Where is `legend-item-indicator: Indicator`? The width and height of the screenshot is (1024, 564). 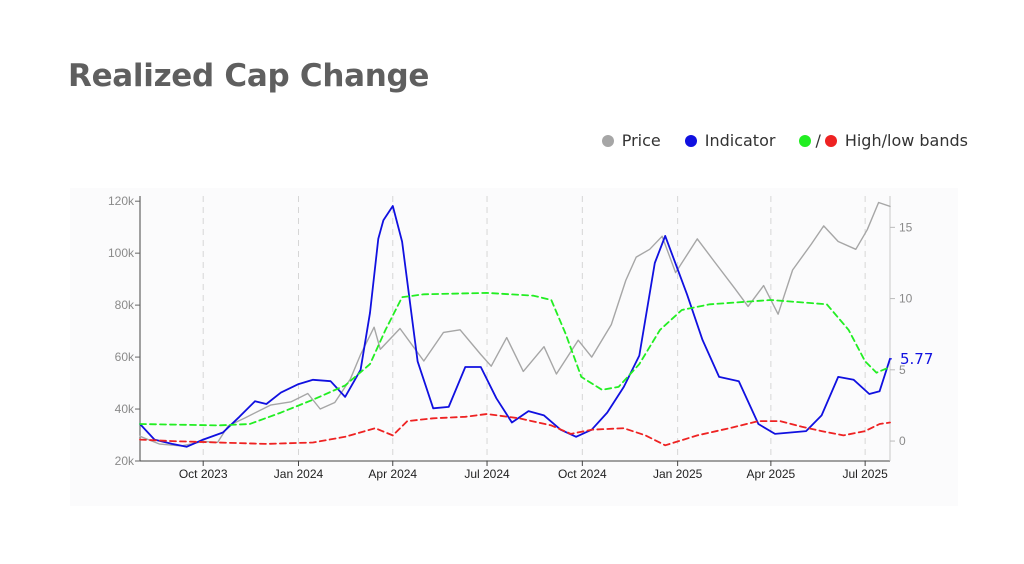
legend-item-indicator: Indicator is located at coordinates (730, 140).